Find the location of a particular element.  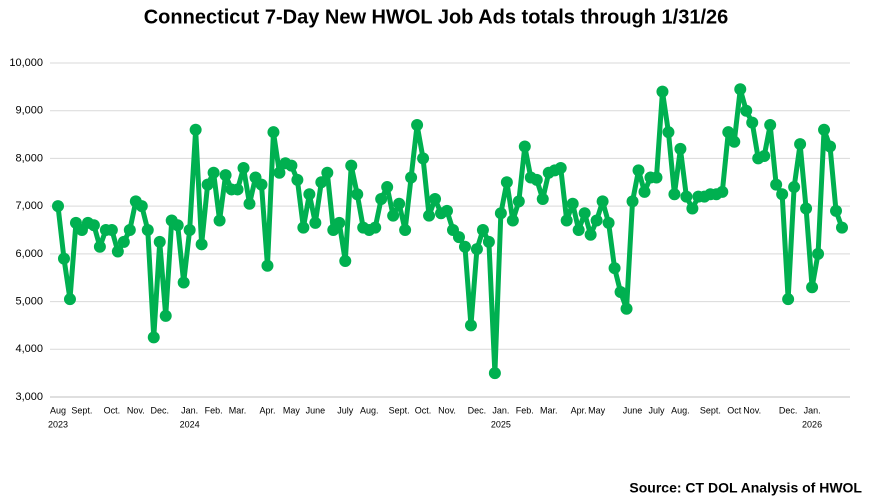

x-tick-label: Oct is located at coordinates (734, 410).